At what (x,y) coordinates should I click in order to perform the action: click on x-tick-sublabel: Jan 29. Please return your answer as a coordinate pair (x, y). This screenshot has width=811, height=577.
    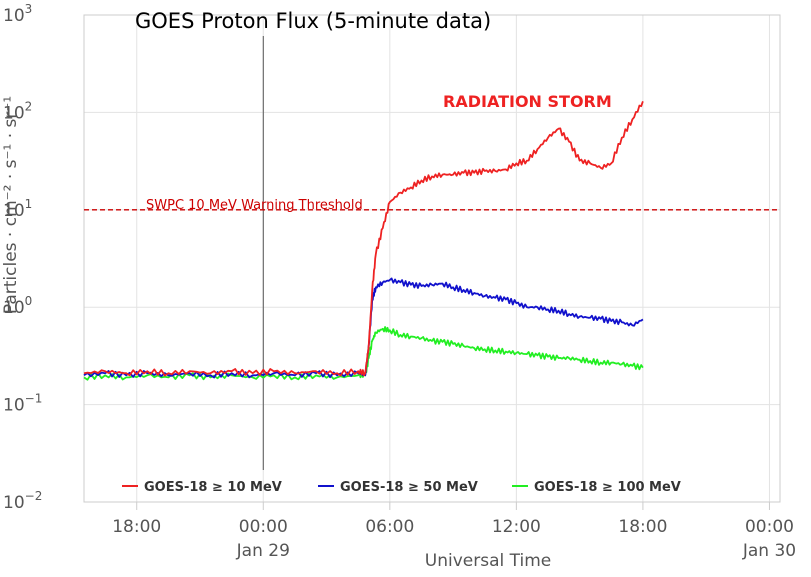
    Looking at the image, I should click on (263, 551).